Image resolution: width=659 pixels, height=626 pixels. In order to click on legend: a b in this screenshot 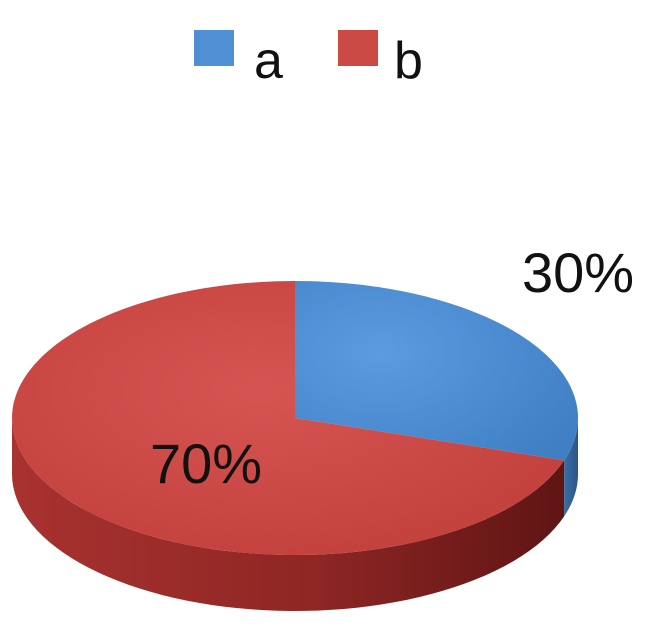, I will do `click(308, 60)`.